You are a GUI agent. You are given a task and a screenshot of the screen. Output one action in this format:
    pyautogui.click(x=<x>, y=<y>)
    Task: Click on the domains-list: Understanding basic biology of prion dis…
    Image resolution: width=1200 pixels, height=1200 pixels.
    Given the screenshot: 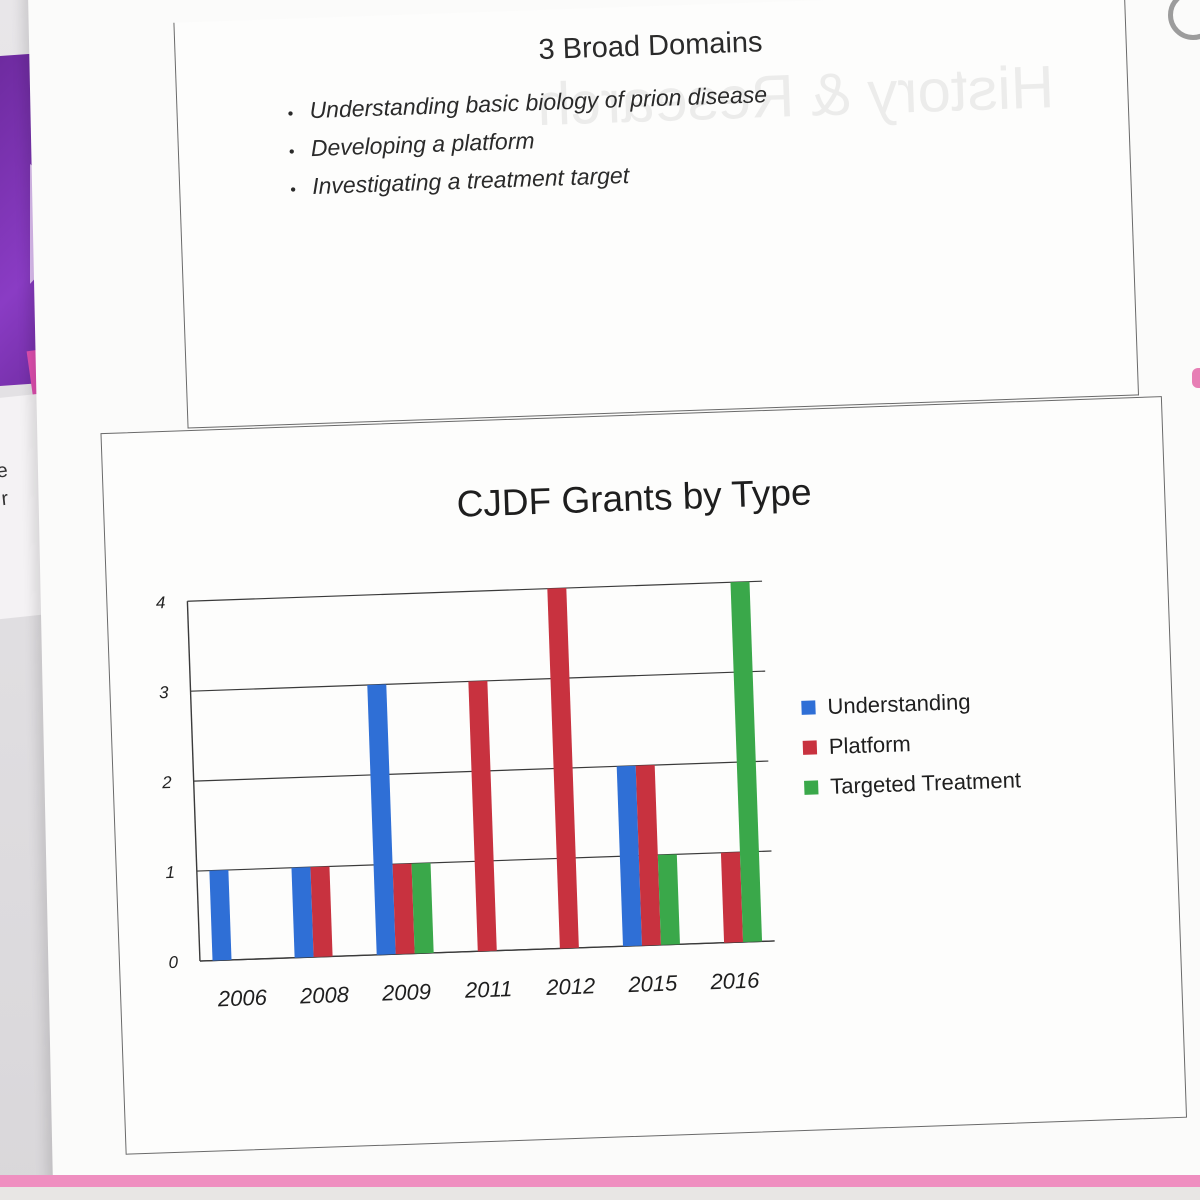 What is the action you would take?
    pyautogui.click(x=528, y=145)
    